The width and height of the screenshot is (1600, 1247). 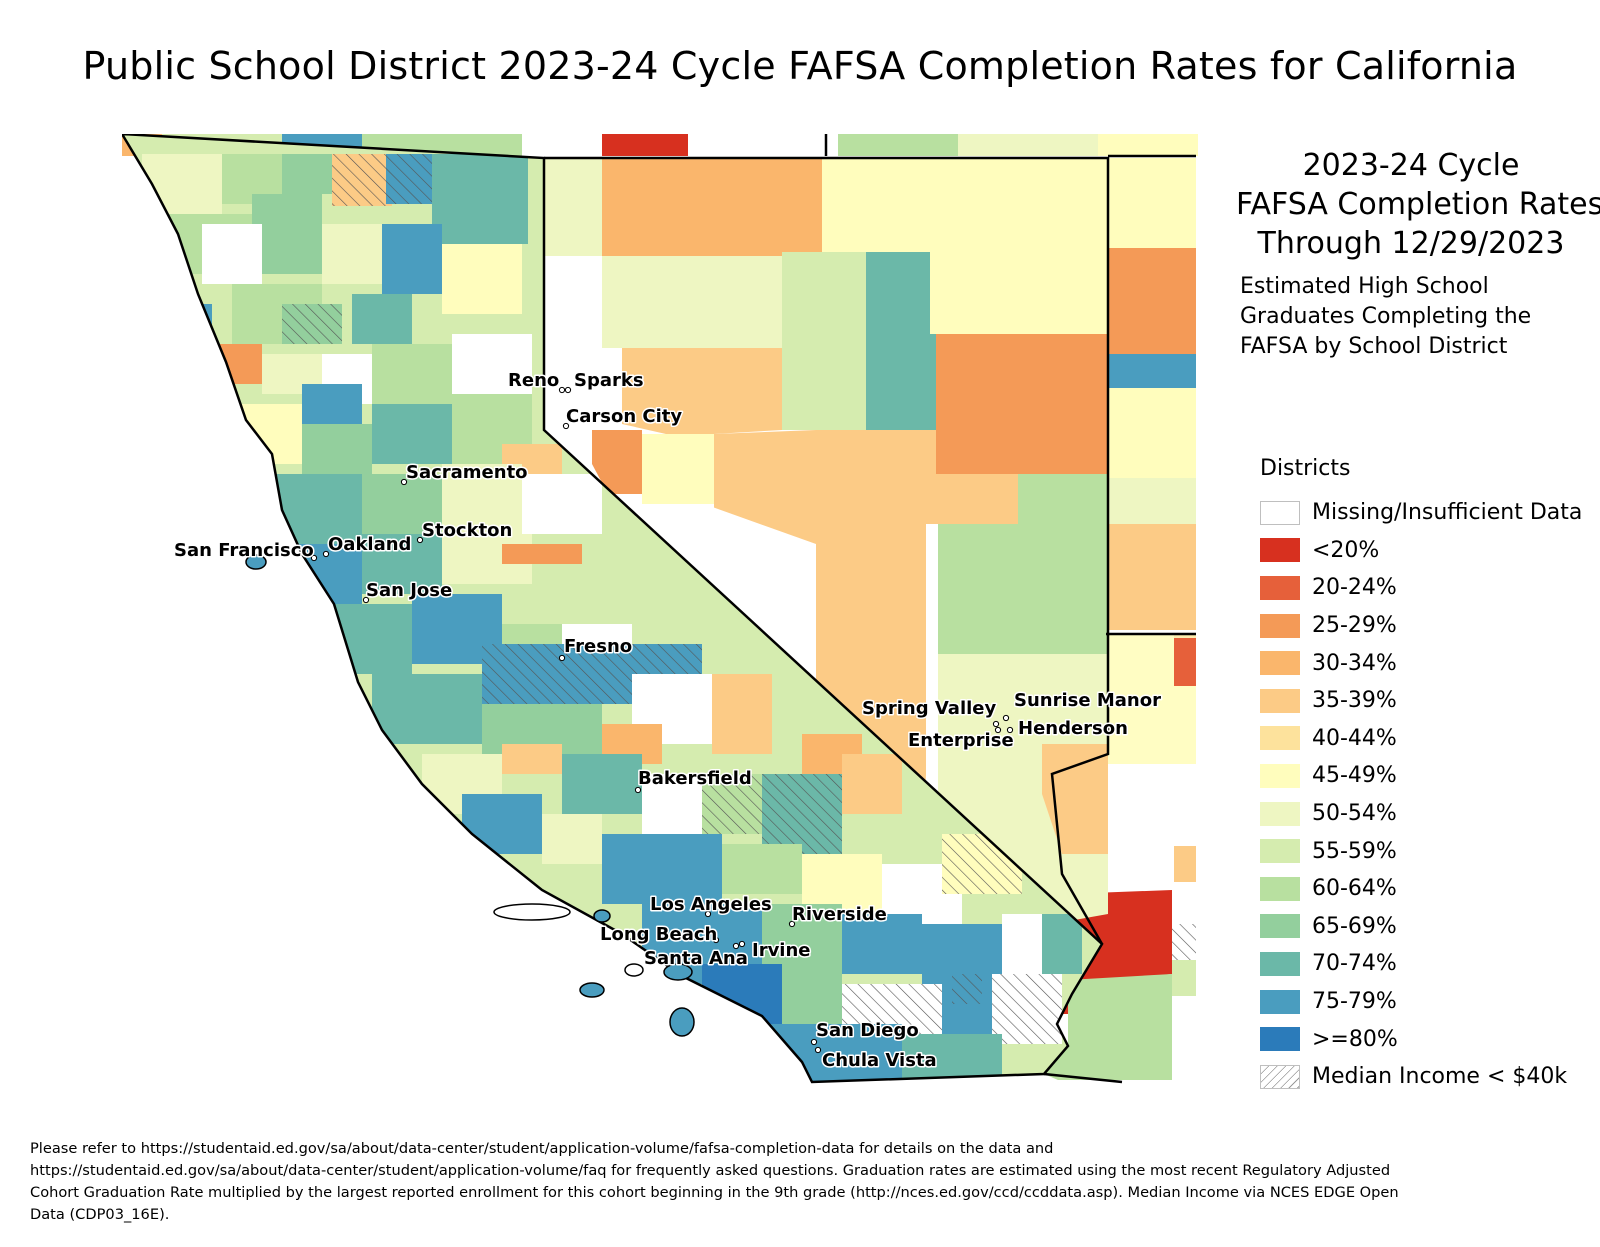 I want to click on city-label: Enterprise, so click(x=961, y=740).